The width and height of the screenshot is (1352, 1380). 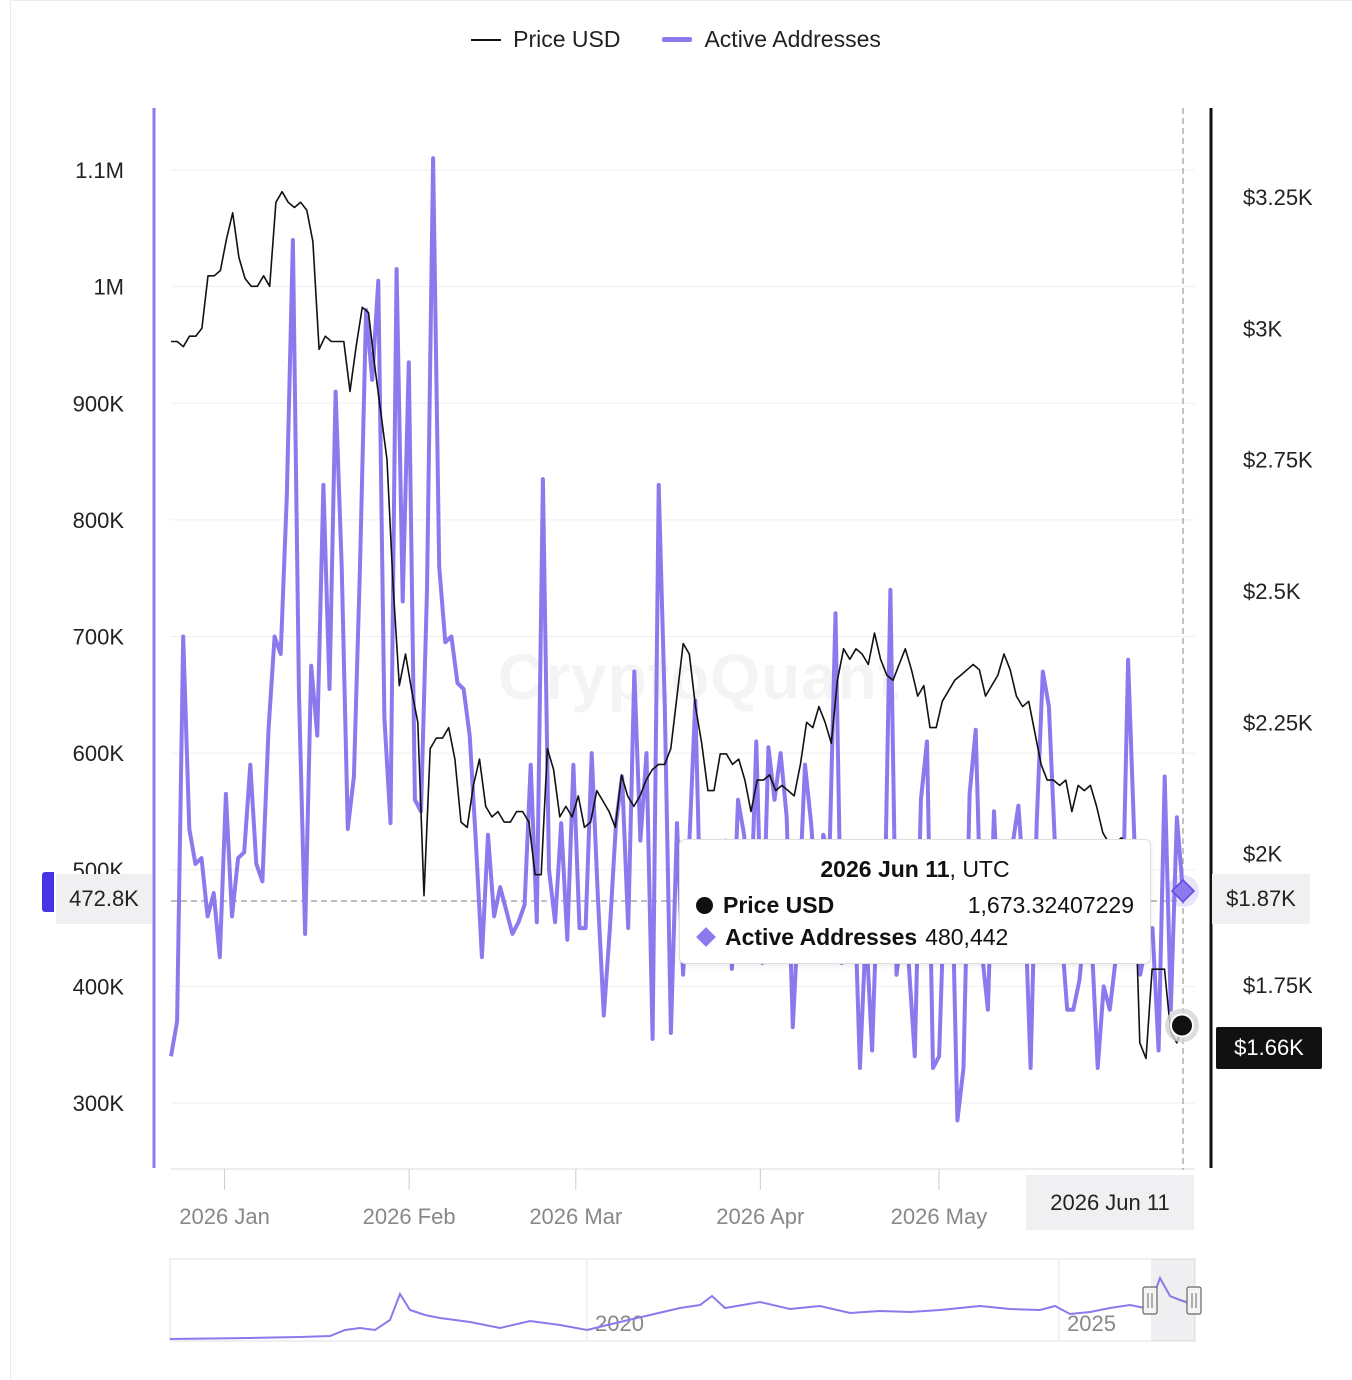 I want to click on y-right-tick-label: $2.5K, so click(x=1272, y=591).